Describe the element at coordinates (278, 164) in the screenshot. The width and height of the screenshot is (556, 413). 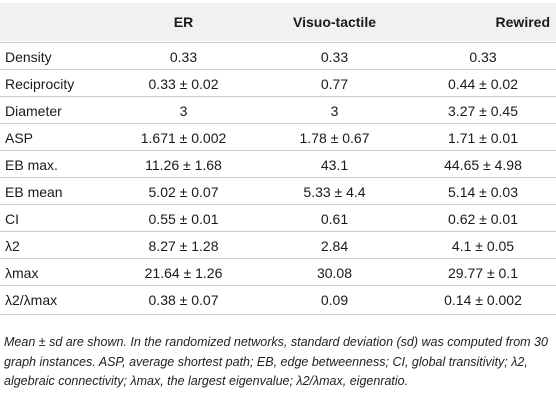
I see `table-row: EB max. 11.26 ± 1.68 43.1 44.65 ± 4.98` at that location.